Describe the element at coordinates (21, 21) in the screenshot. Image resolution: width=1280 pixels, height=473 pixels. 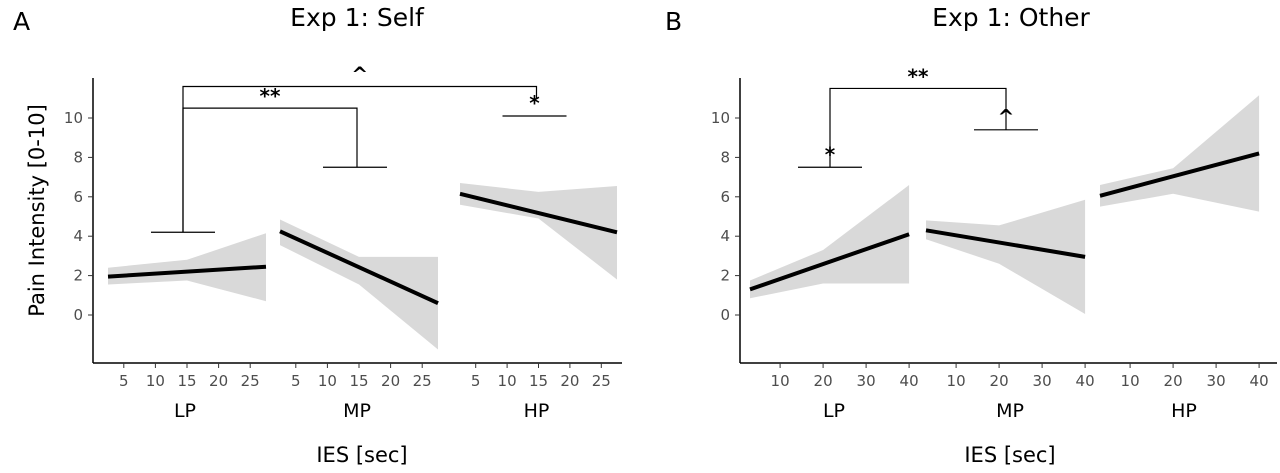
I see `panel-letter: A` at that location.